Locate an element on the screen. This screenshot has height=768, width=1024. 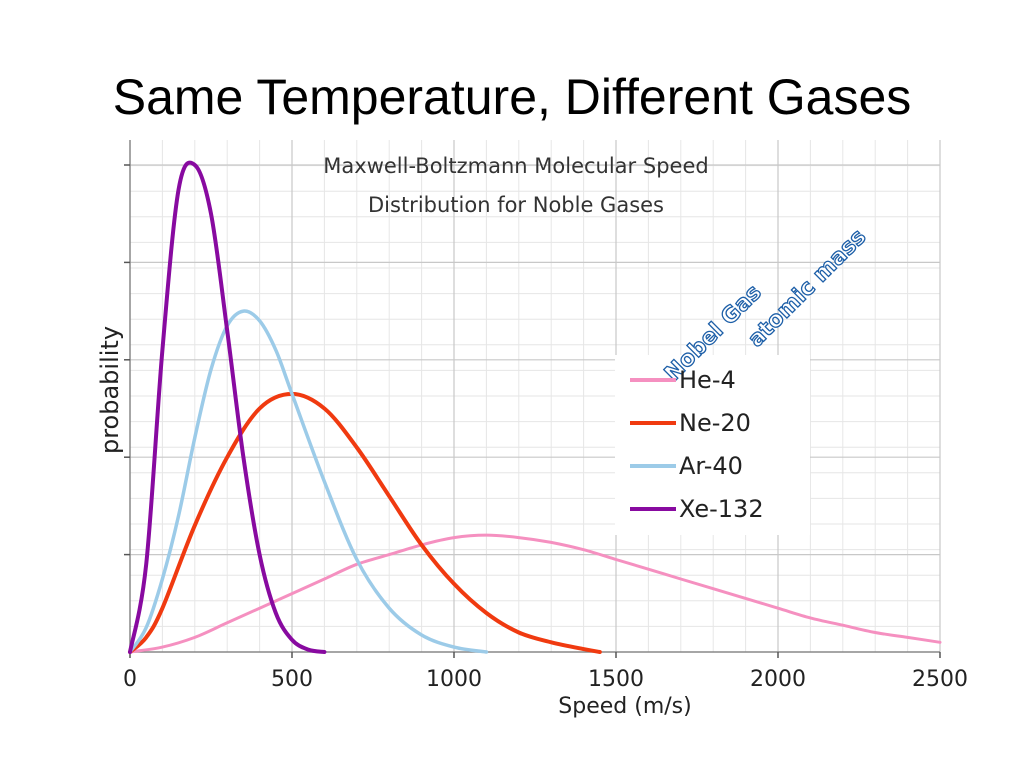
x-axis-label: Speed (m/s) is located at coordinates (624, 706).